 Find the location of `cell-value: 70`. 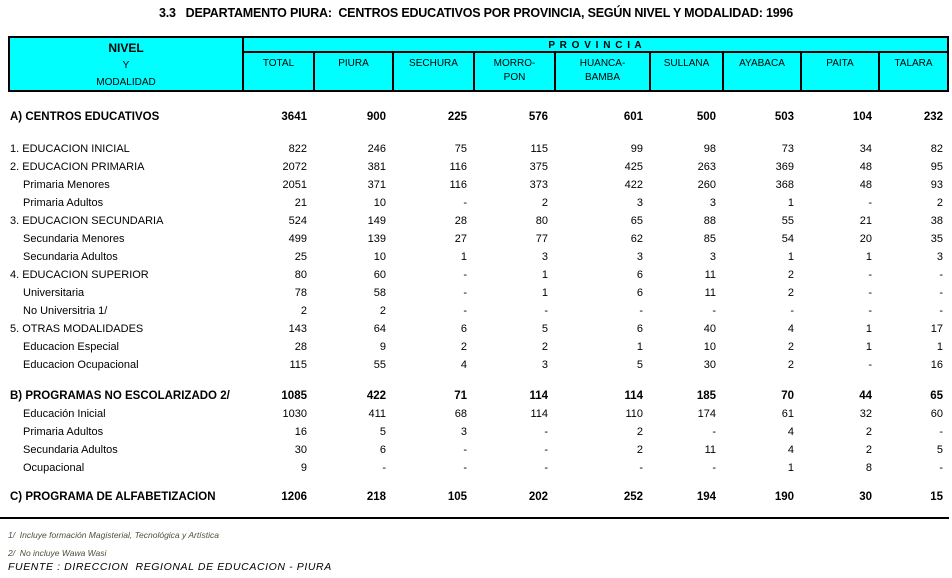

cell-value: 70 is located at coordinates (787, 396).